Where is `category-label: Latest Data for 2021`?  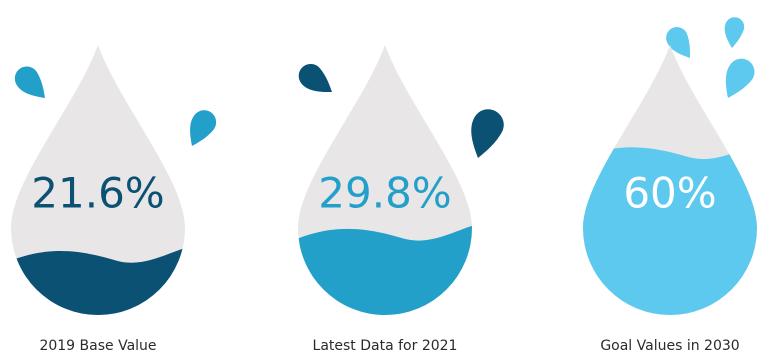 category-label: Latest Data for 2021 is located at coordinates (385, 346).